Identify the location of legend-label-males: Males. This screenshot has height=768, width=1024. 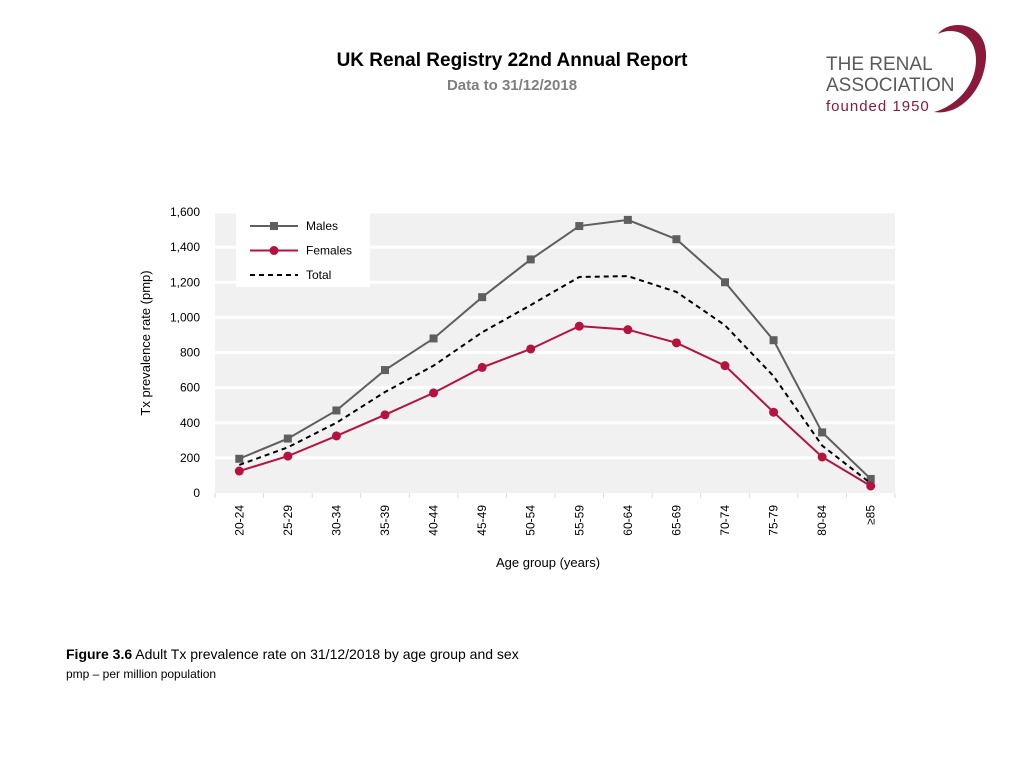
(322, 226).